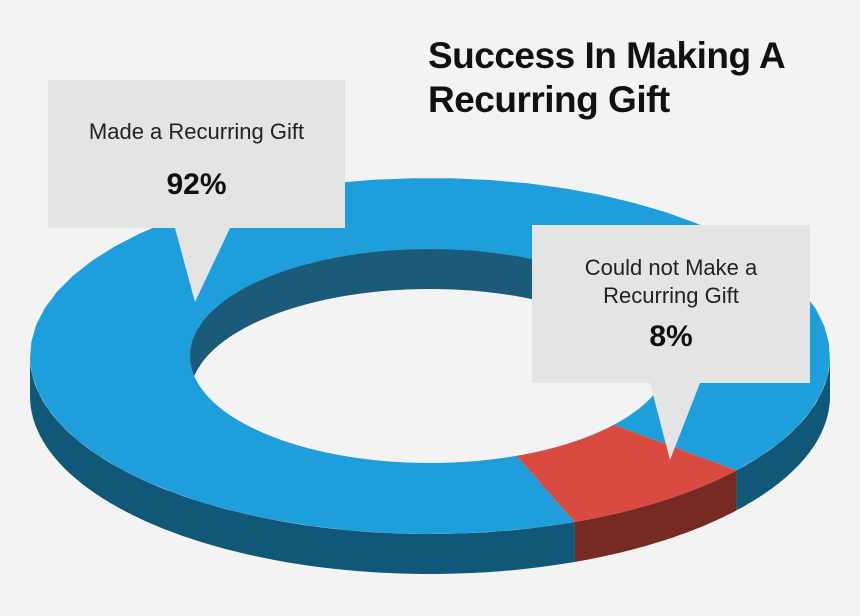 The image size is (860, 616). I want to click on callout-value: 92%, so click(196, 184).